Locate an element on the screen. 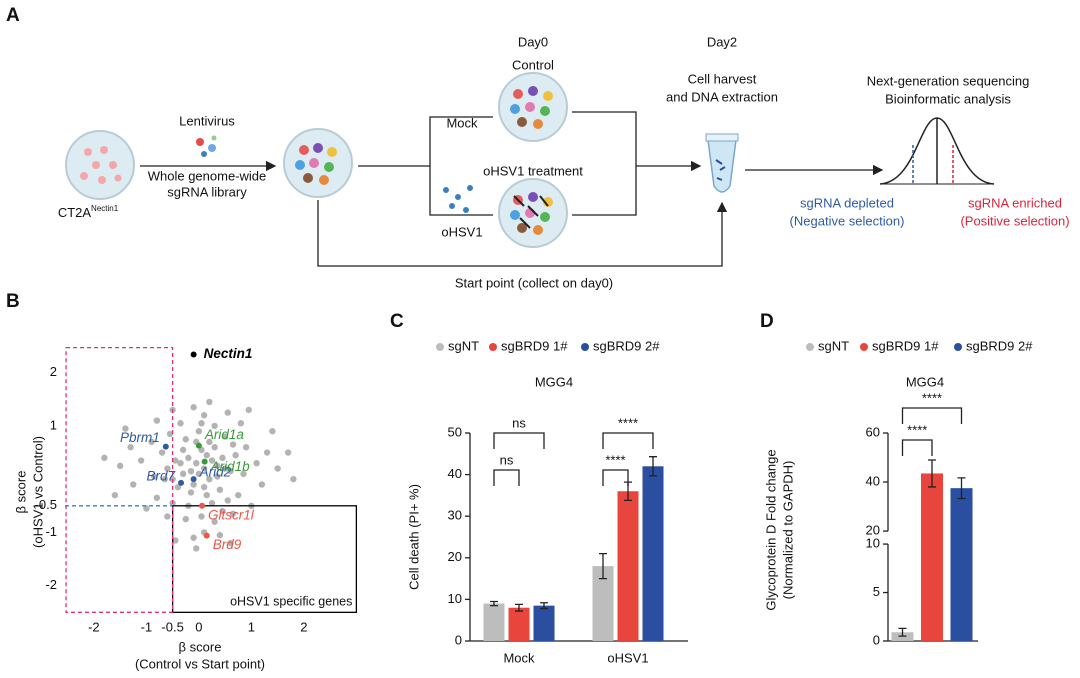  x-axis-label: β score is located at coordinates (200, 646).